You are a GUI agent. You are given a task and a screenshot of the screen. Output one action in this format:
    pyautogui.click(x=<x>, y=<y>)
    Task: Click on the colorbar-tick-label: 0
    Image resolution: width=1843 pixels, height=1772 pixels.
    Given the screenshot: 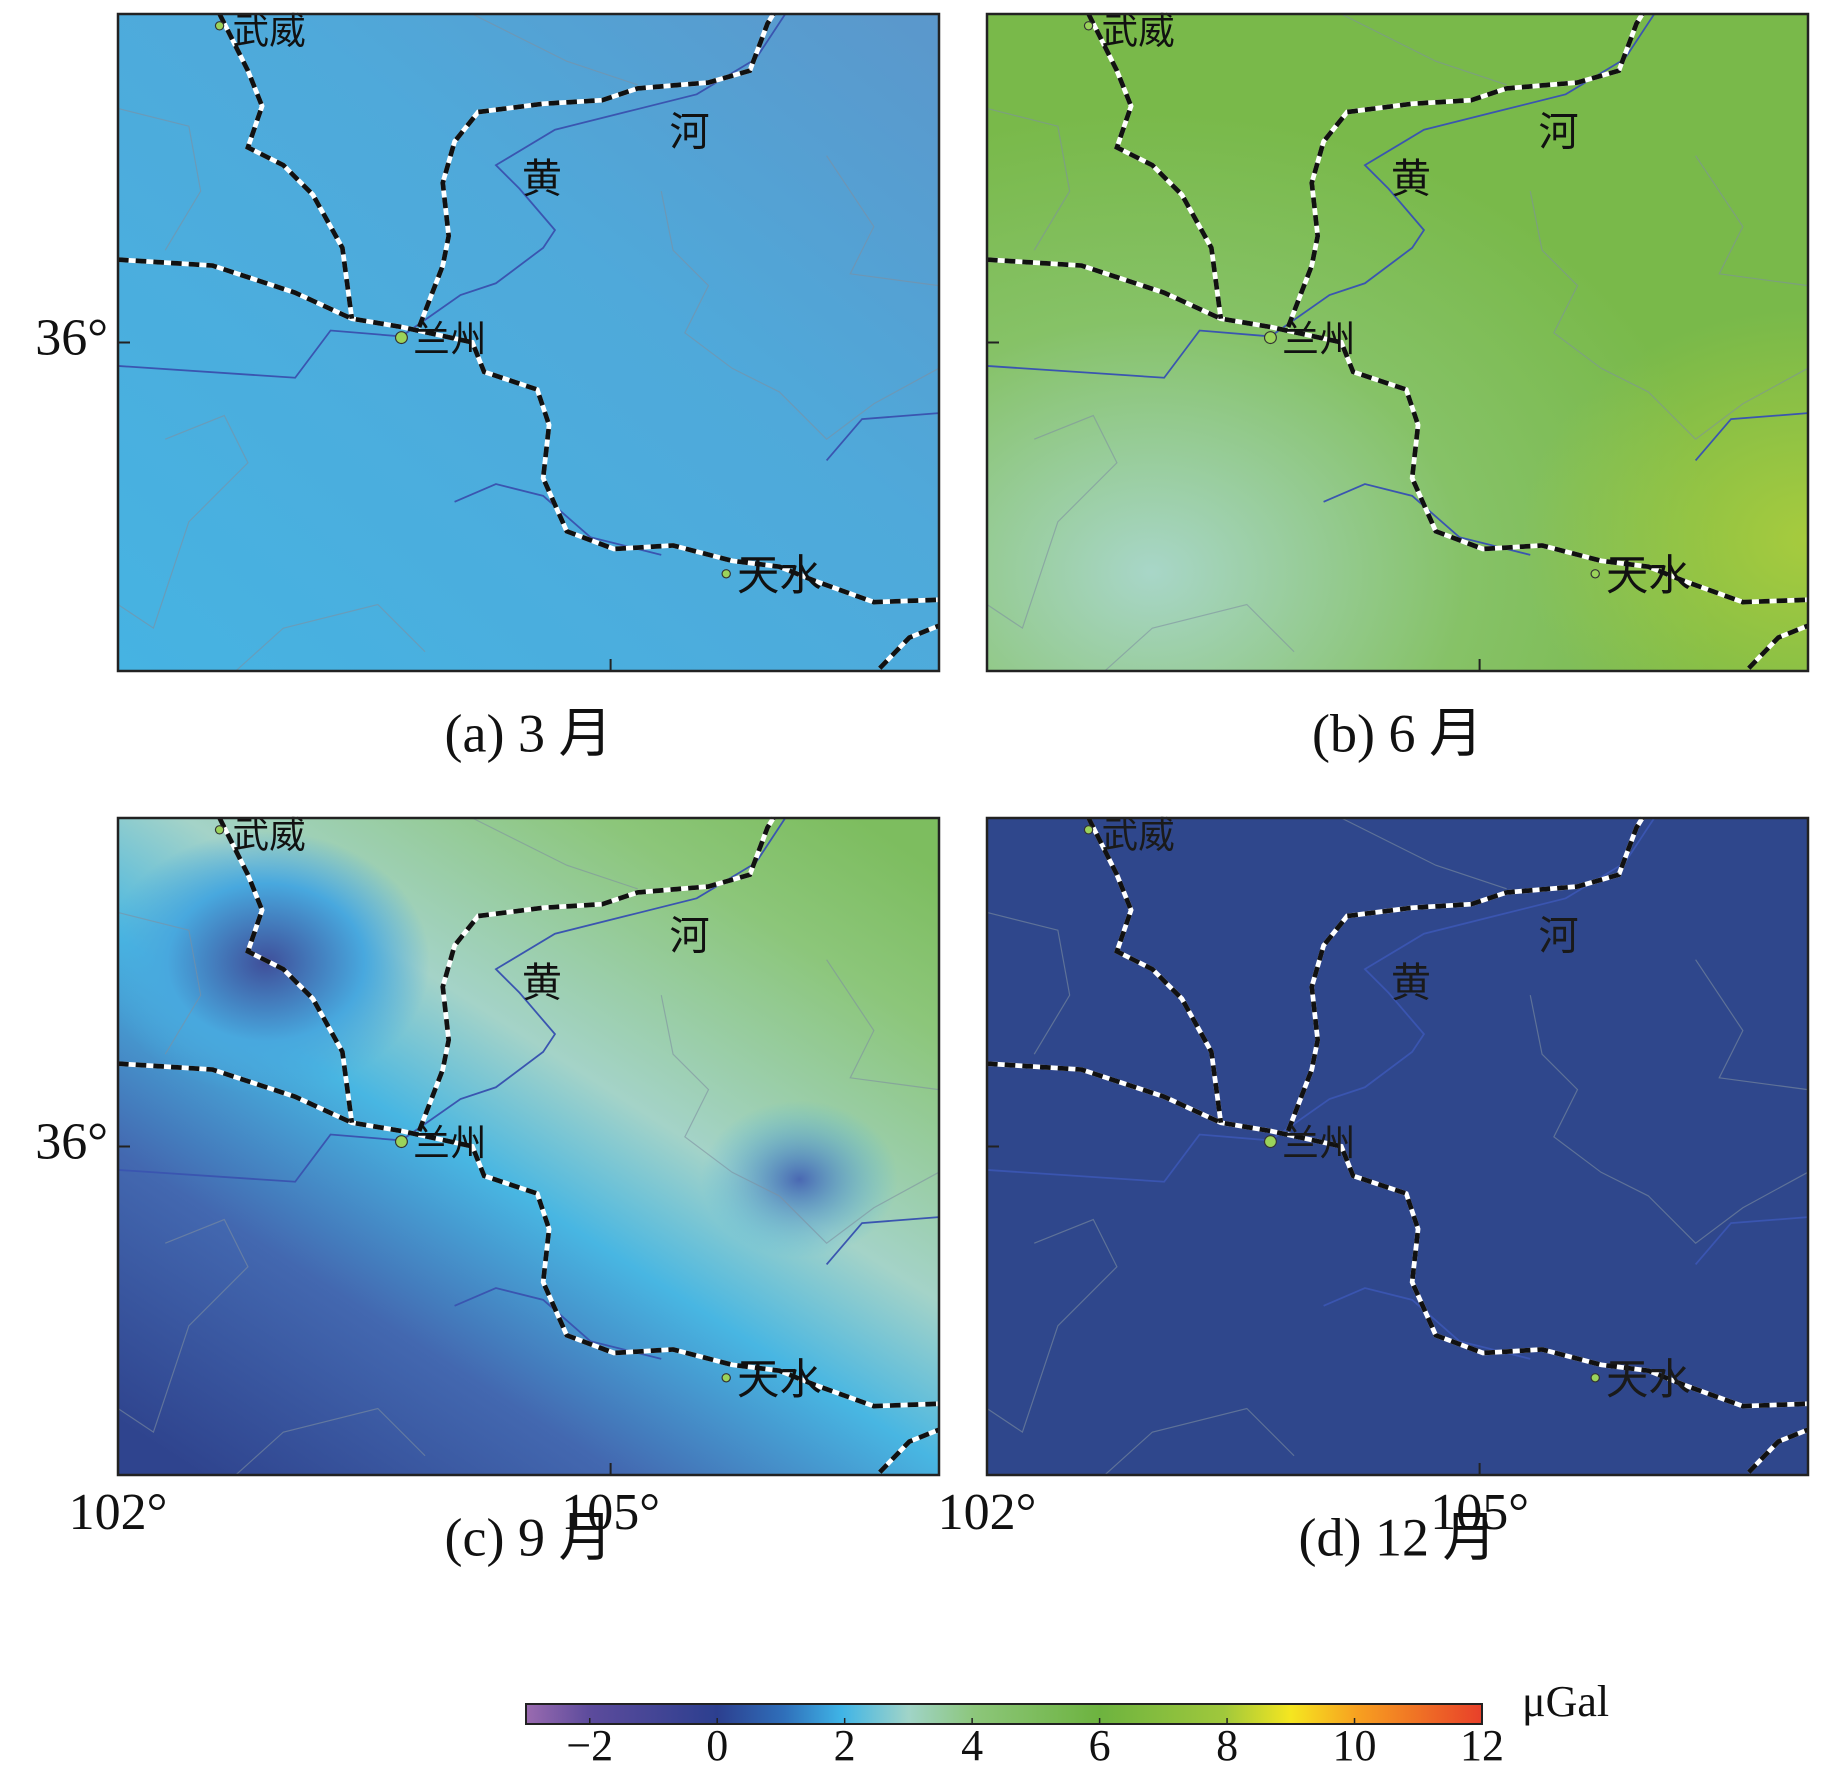 What is the action you would take?
    pyautogui.click(x=717, y=1745)
    